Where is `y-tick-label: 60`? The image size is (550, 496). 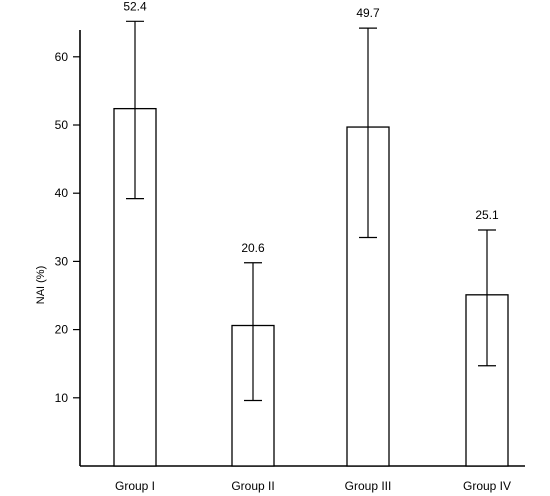 y-tick-label: 60 is located at coordinates (62, 57).